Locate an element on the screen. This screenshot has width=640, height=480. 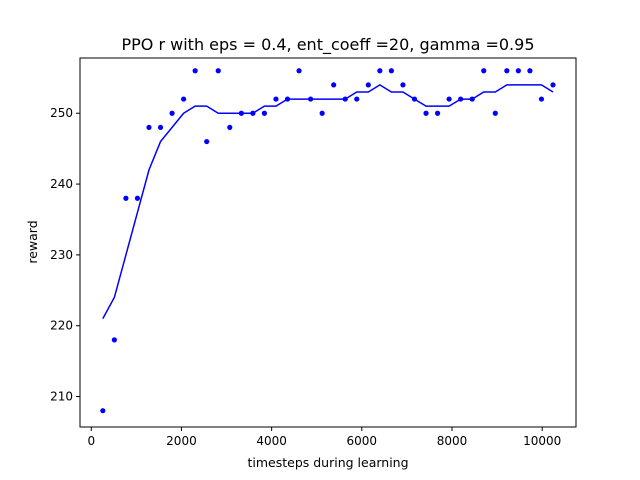
x-tick-label: 2000 is located at coordinates (181, 441).